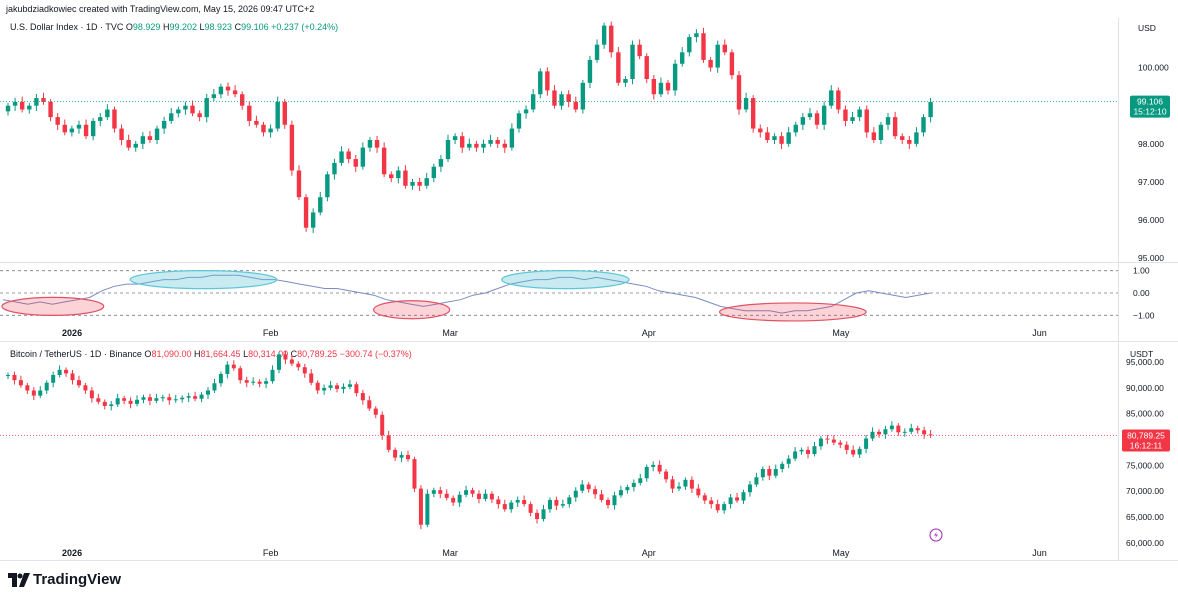  I want to click on btc-open-label: O, so click(148, 354).